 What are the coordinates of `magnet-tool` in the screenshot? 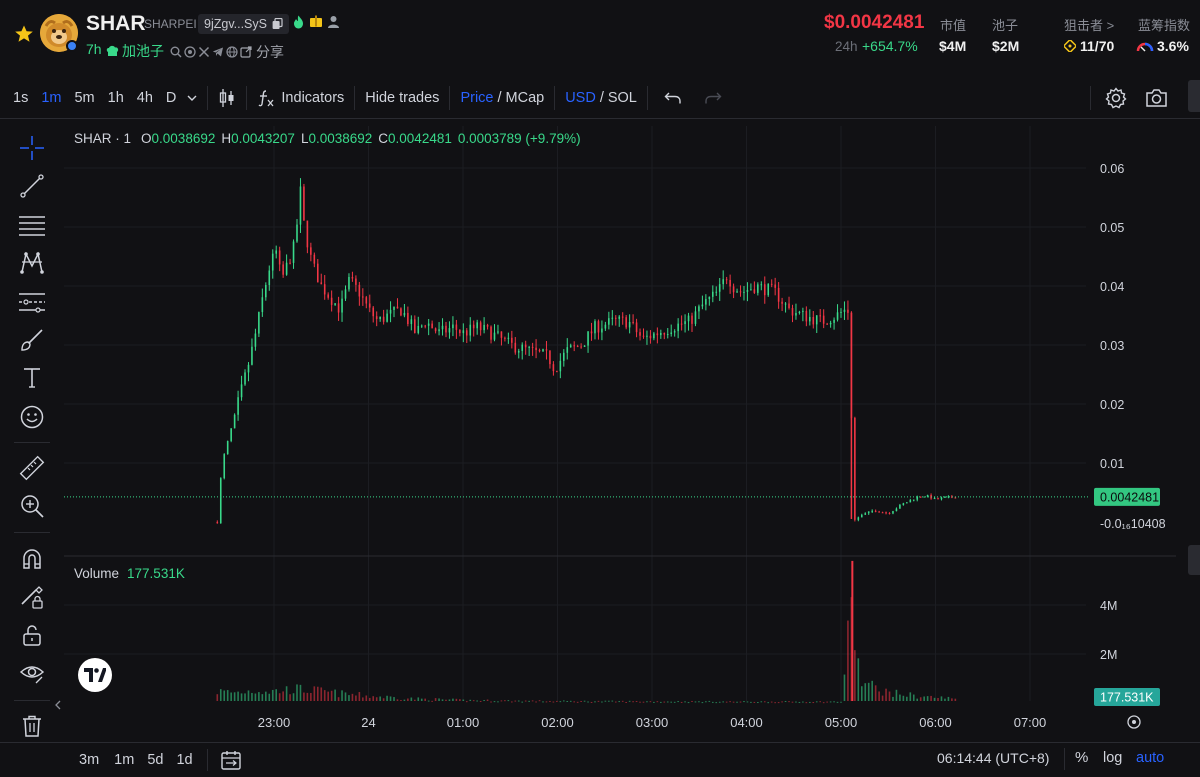 It's located at (32, 559).